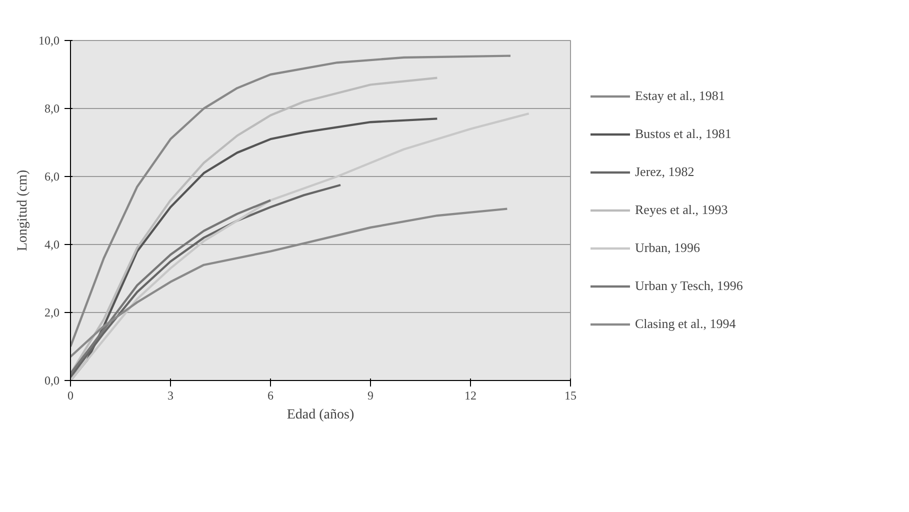 Image resolution: width=909 pixels, height=512 pixels. What do you see at coordinates (171, 395) in the screenshot?
I see `x-tick-label: 3` at bounding box center [171, 395].